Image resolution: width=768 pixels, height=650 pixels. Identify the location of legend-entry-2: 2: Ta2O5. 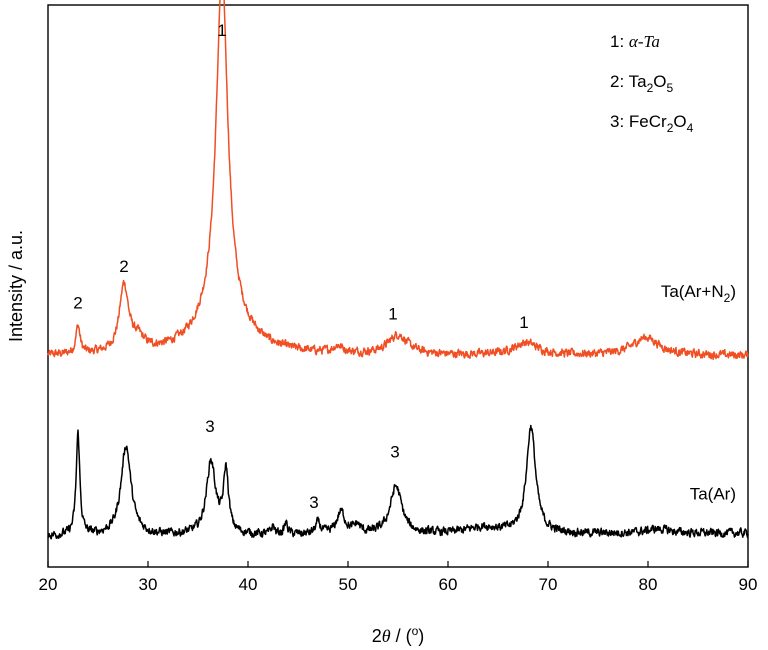
(641, 83).